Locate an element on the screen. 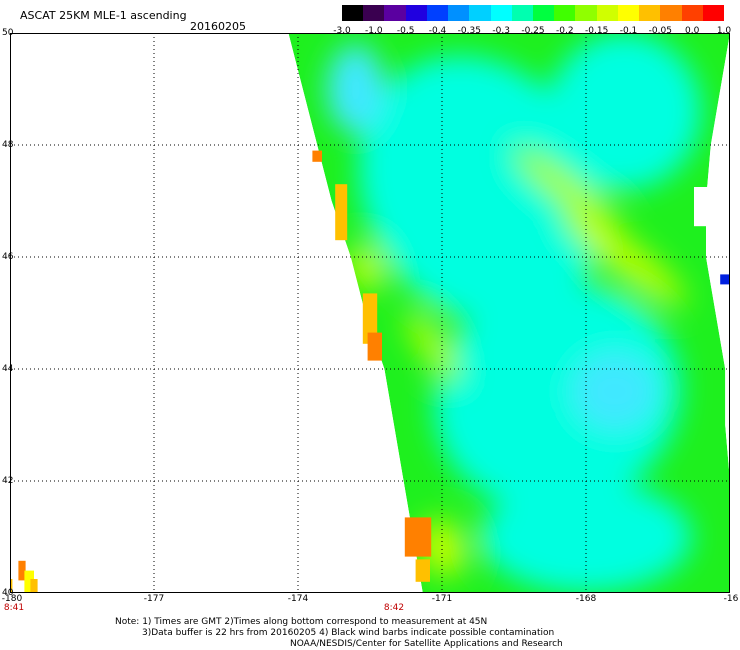 This screenshot has height=650, width=740. longitude-label: -174 is located at coordinates (298, 599).